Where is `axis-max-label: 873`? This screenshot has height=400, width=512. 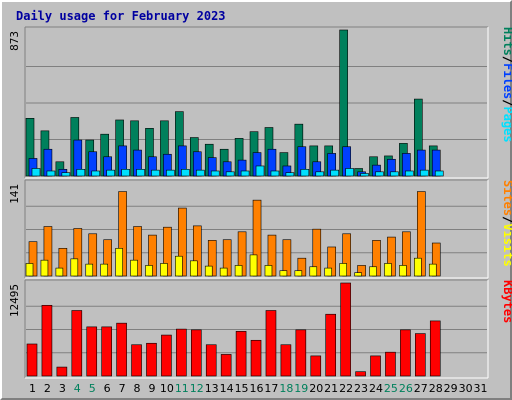 axis-max-label: 873 is located at coordinates (14, 41).